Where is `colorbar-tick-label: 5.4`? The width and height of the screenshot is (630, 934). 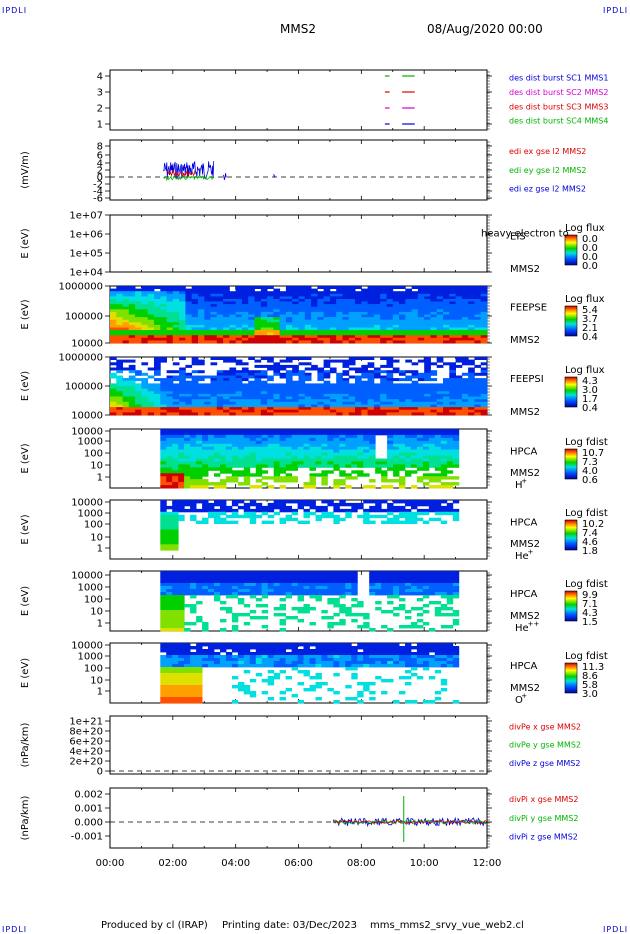 colorbar-tick-label: 5.4 is located at coordinates (590, 310).